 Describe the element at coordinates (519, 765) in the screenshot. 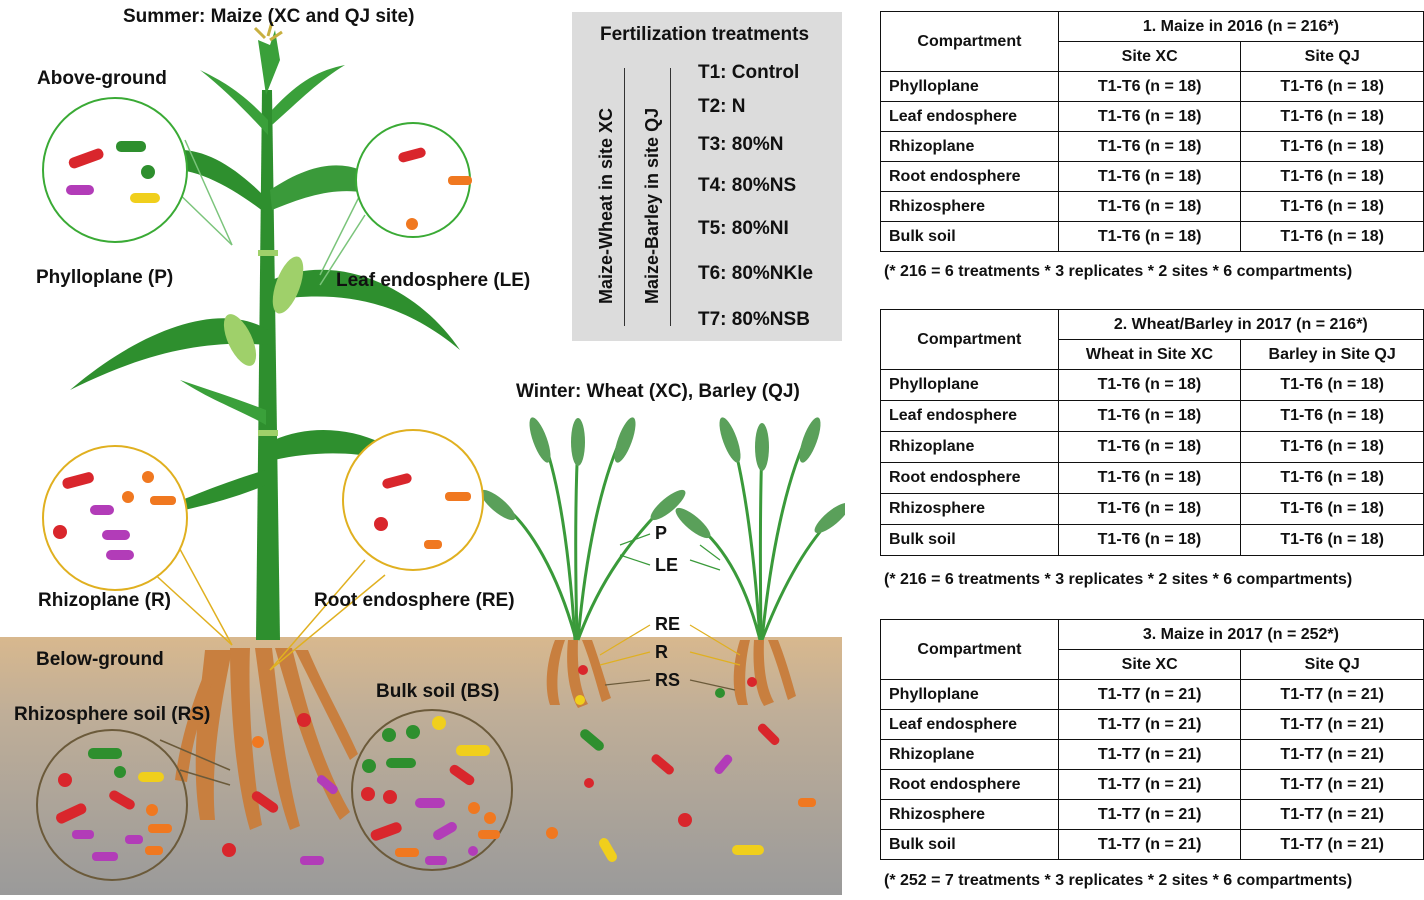

I see `soil-microbes` at that location.